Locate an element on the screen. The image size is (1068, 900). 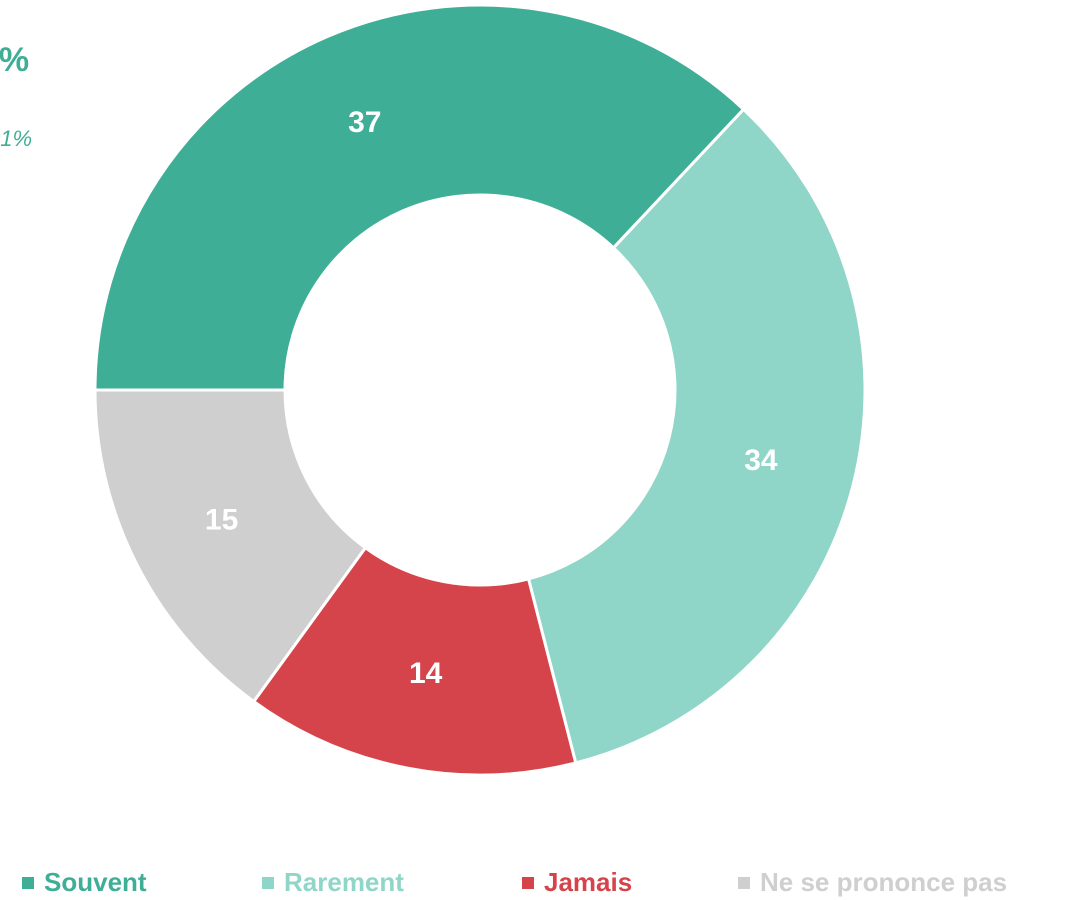
legend-label: Ne se prononce pas is located at coordinates (883, 882).